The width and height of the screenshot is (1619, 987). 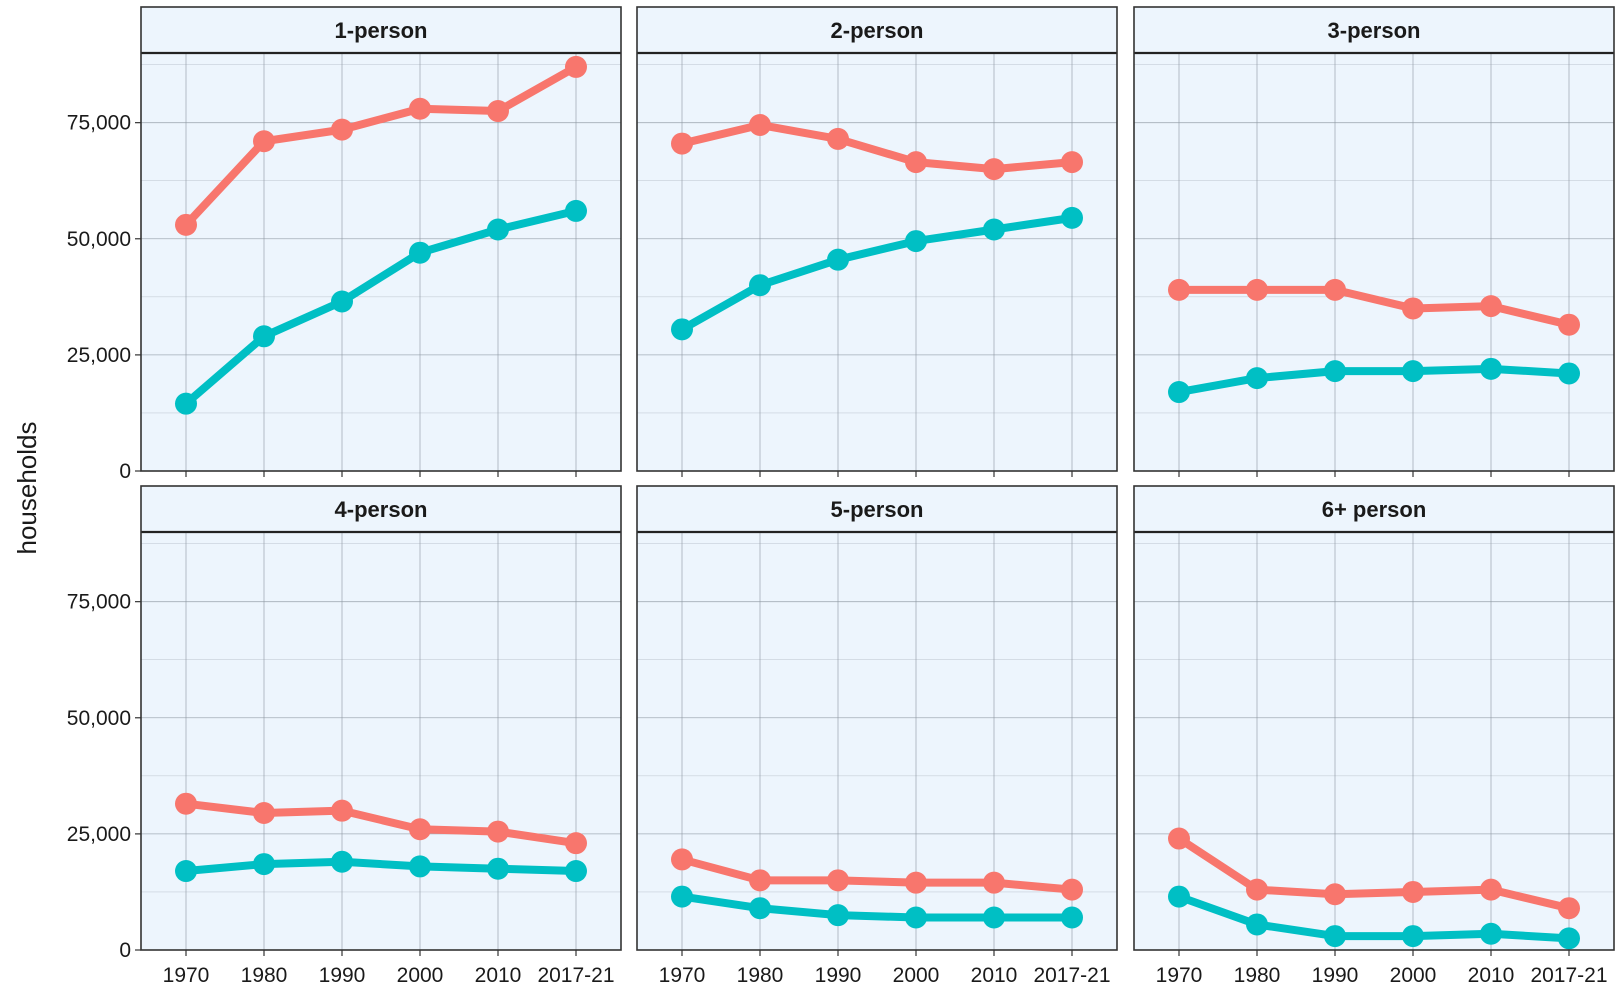 I want to click on x-tick-label: 2010, so click(x=994, y=975).